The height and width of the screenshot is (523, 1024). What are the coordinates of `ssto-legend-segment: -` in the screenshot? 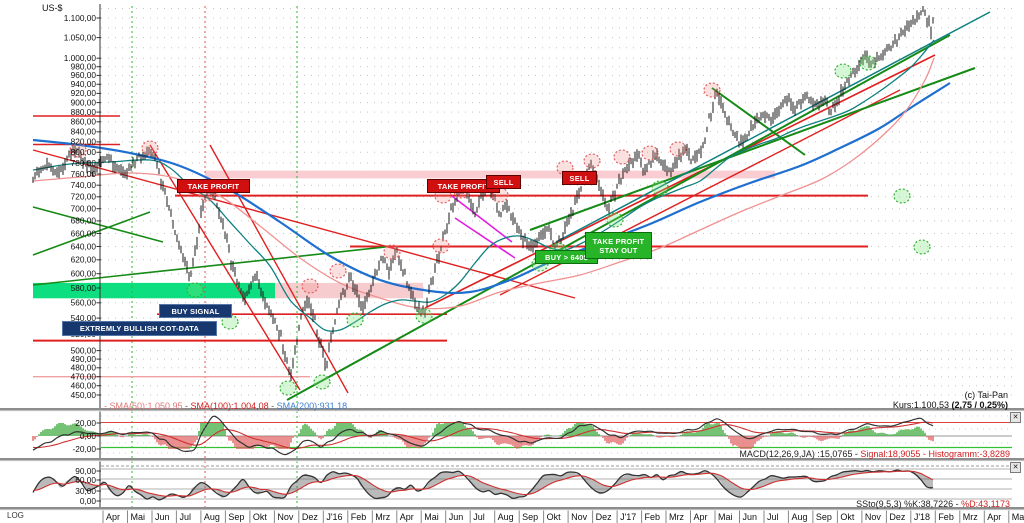 It's located at (957, 504).